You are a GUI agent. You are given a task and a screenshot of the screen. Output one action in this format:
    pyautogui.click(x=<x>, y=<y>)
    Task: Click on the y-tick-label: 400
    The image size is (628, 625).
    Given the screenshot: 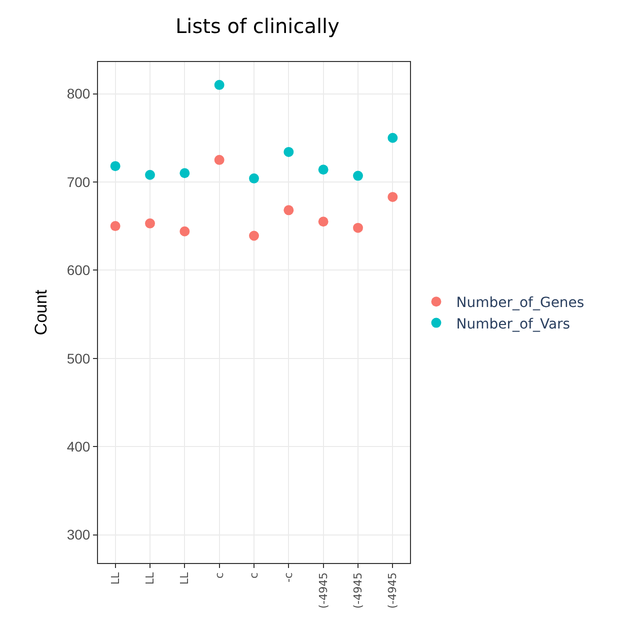 What is the action you would take?
    pyautogui.click(x=78, y=446)
    